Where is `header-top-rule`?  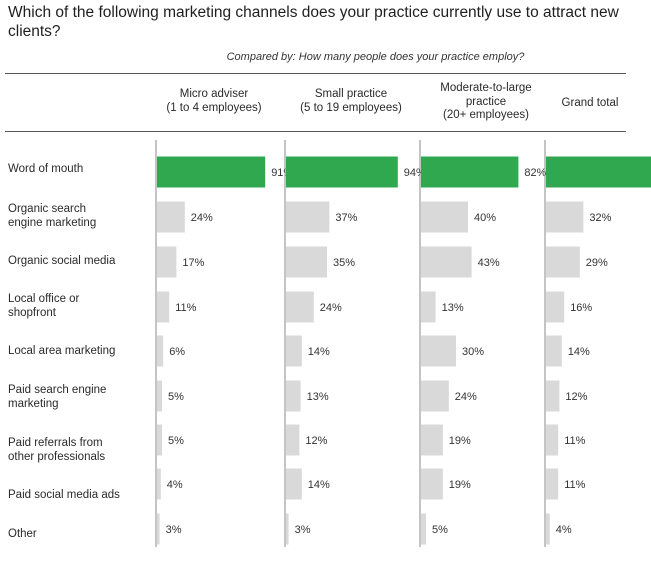 header-top-rule is located at coordinates (315, 73).